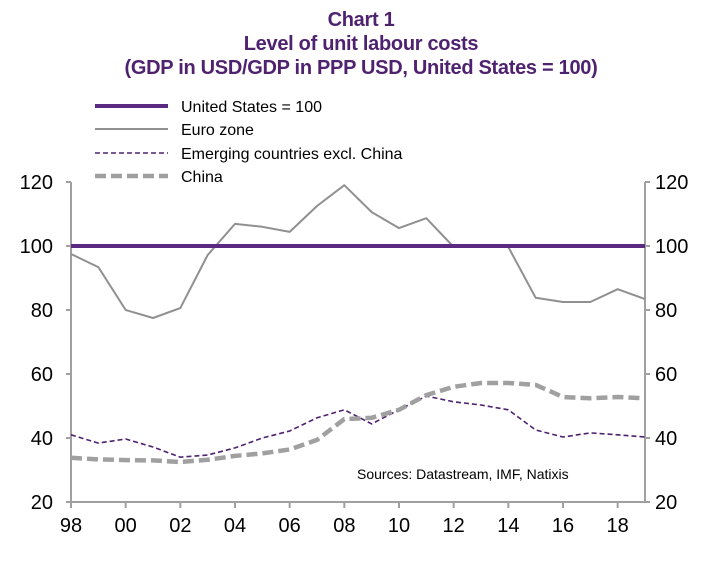 This screenshot has width=722, height=566. I want to click on y-tick-label-left: 100, so click(36, 247).